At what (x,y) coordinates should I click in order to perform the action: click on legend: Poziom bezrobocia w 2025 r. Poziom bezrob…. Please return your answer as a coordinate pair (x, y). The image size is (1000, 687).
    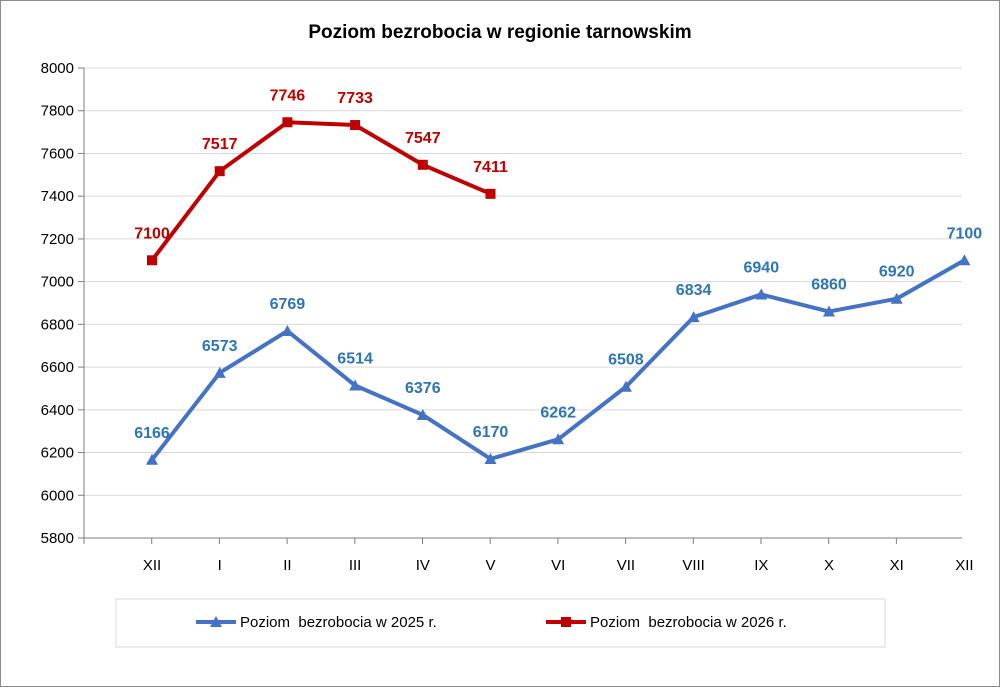
    Looking at the image, I should click on (500, 623).